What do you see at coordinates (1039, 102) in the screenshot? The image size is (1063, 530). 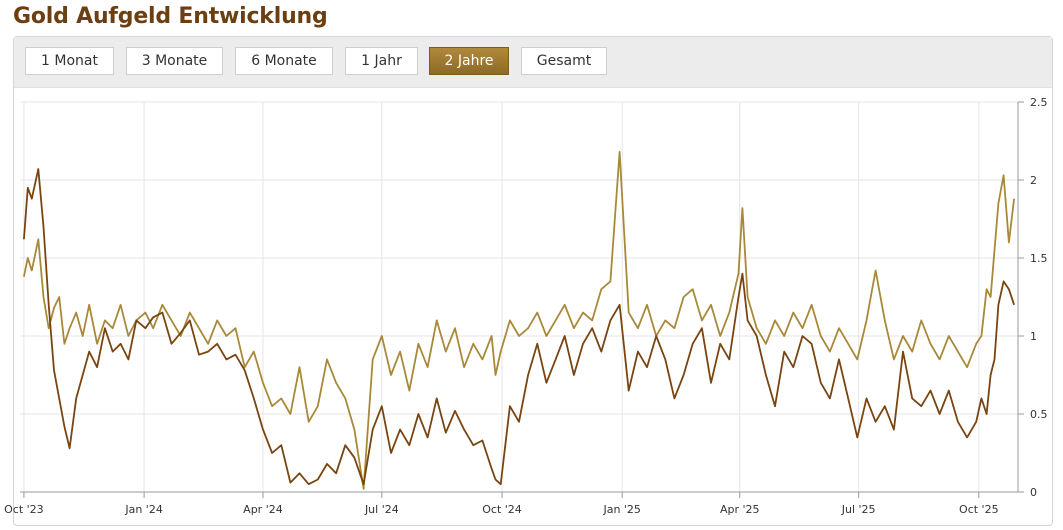 I see `y-tick-label: 2.5` at bounding box center [1039, 102].